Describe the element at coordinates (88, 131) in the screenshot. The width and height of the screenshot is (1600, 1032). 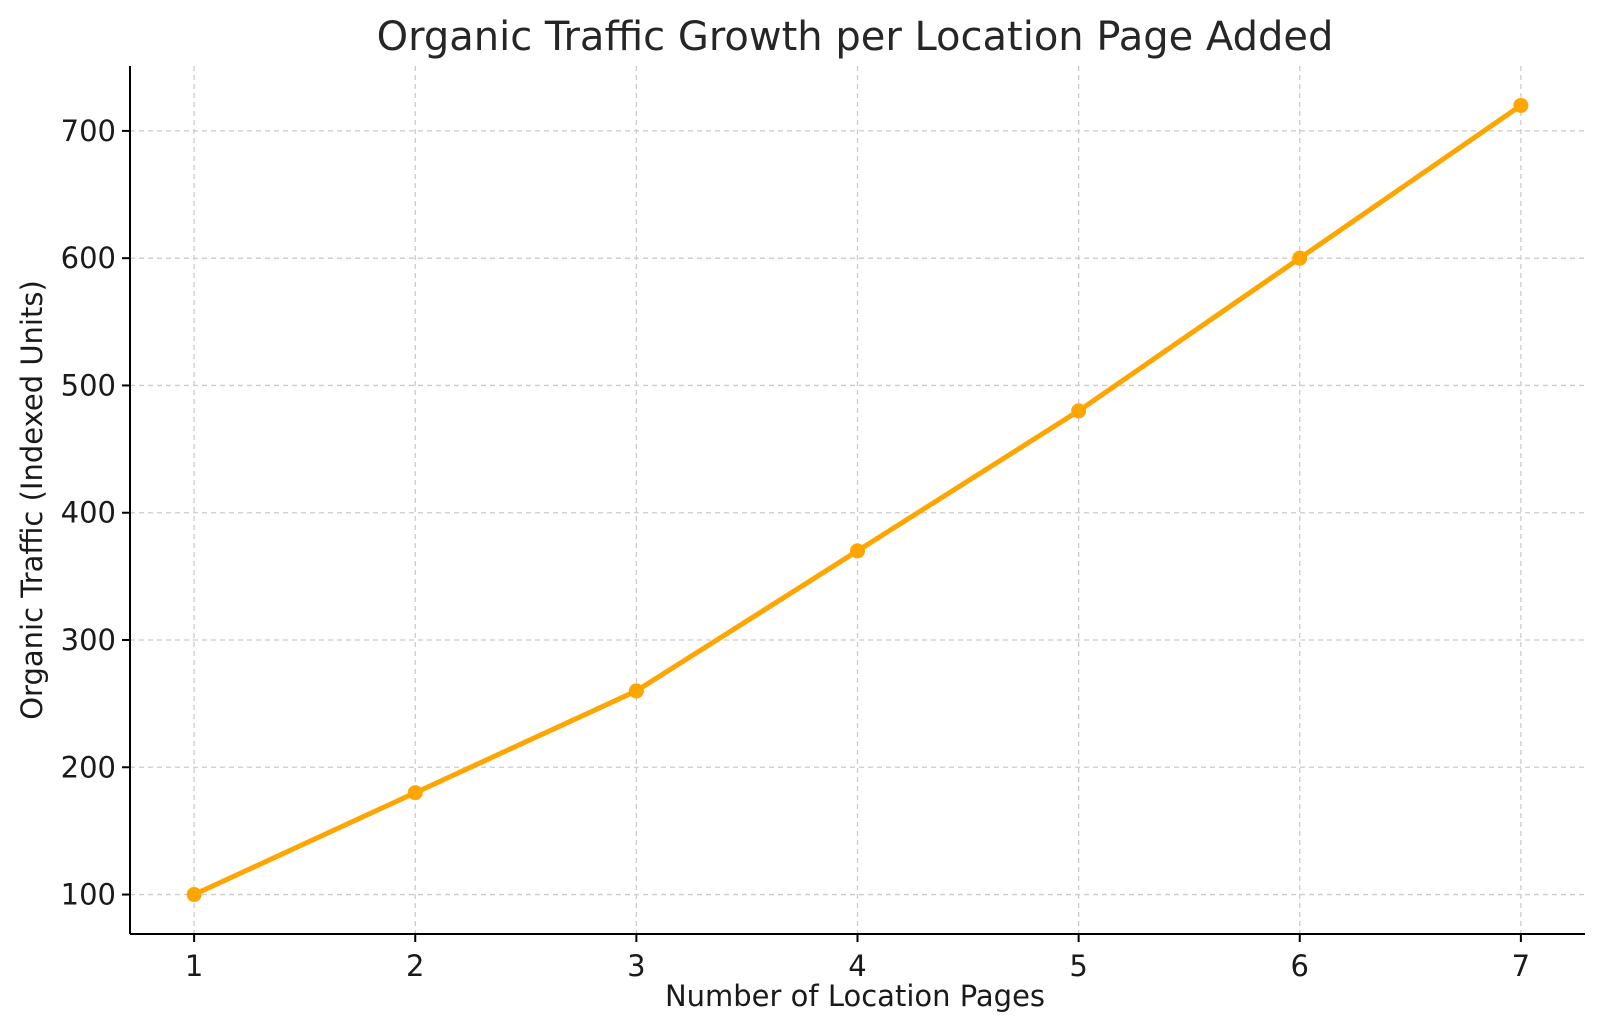
I see `y-tick-label: 700` at that location.